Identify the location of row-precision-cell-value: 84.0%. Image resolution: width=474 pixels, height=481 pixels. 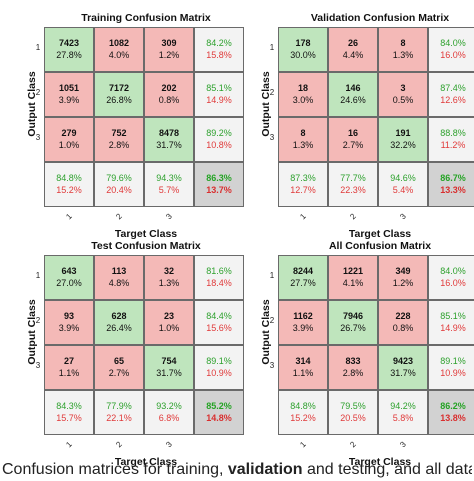
(453, 271).